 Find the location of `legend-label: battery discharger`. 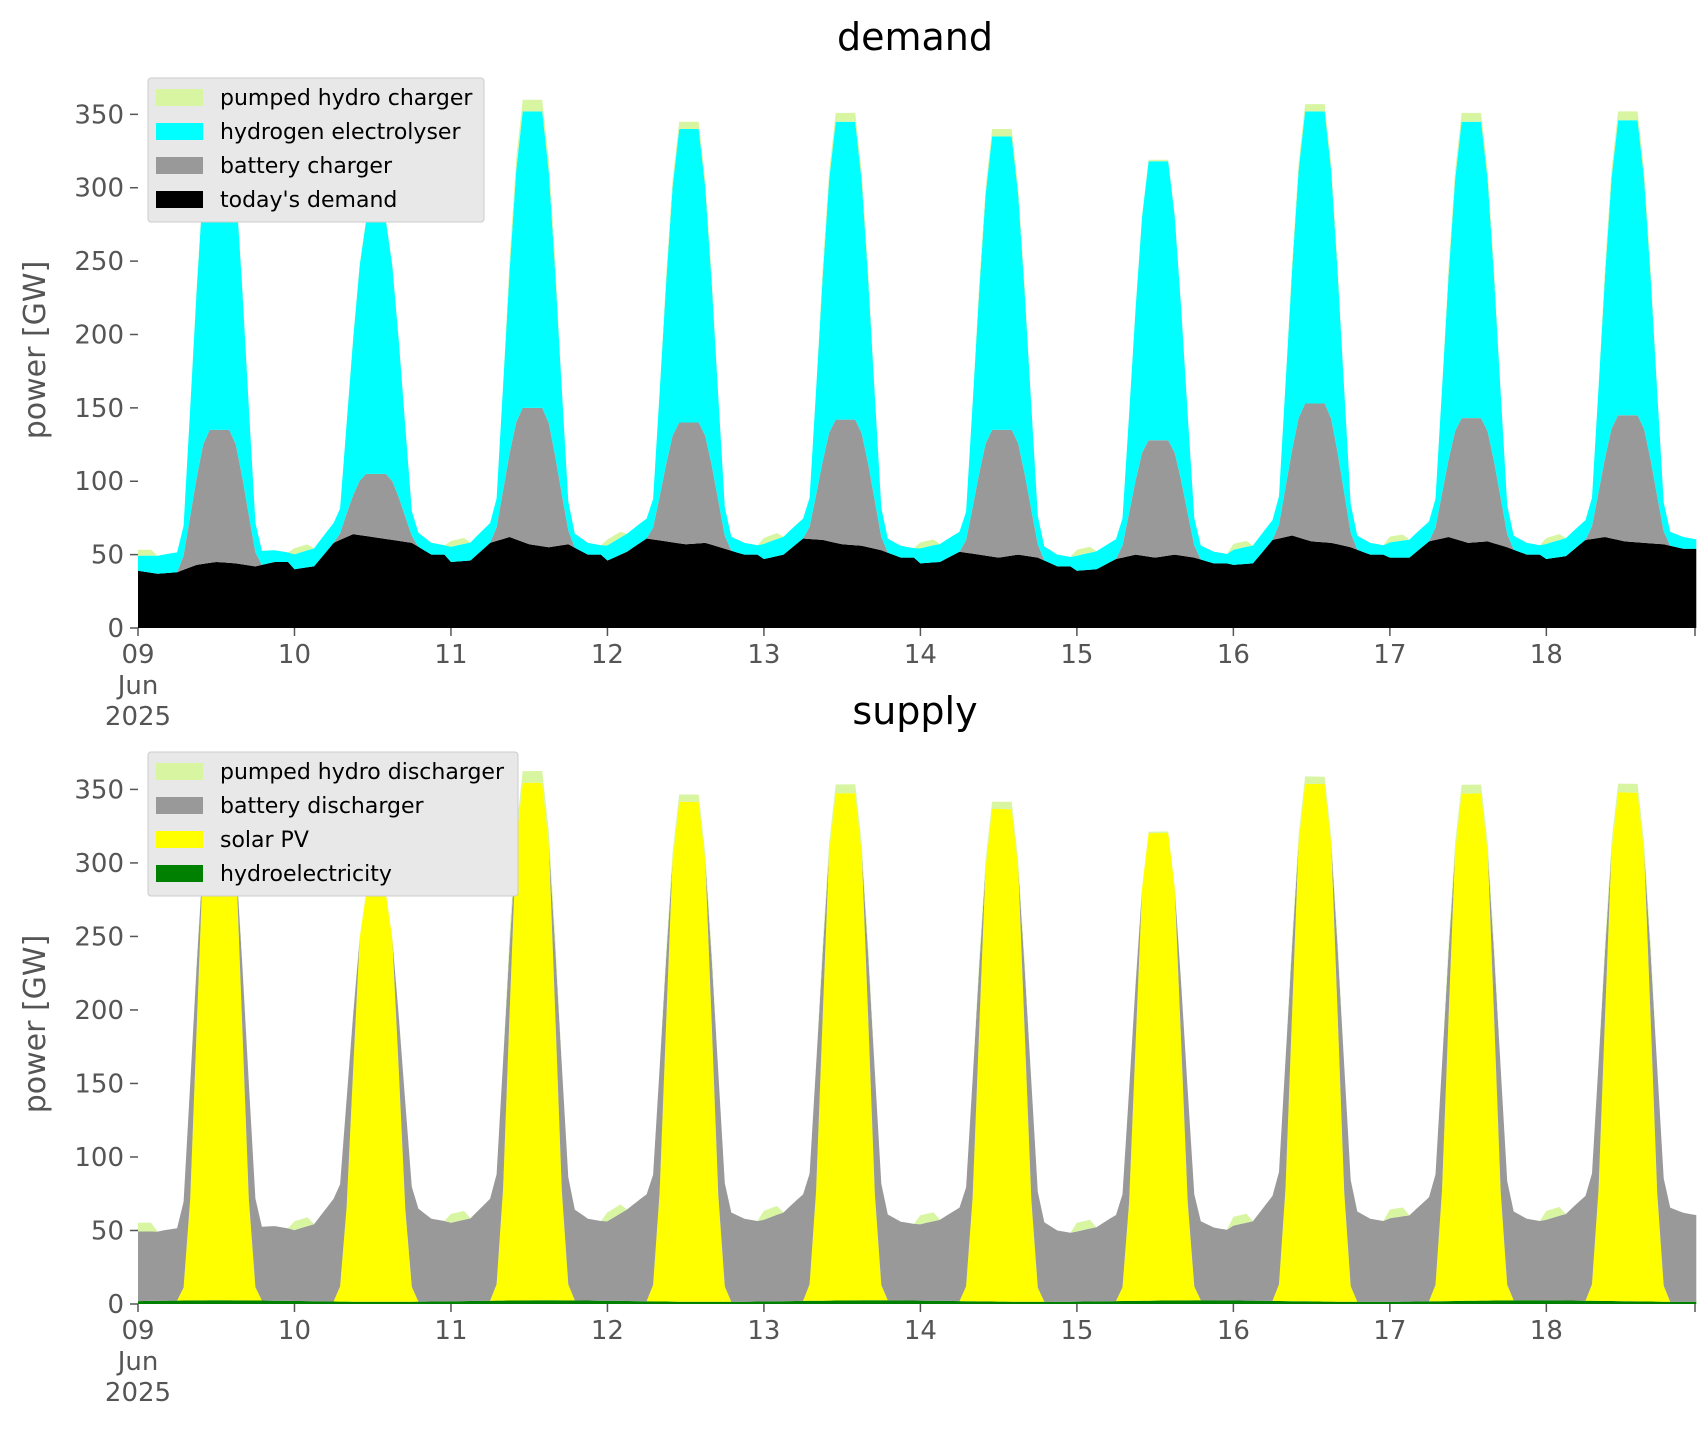

legend-label: battery discharger is located at coordinates (322, 806).